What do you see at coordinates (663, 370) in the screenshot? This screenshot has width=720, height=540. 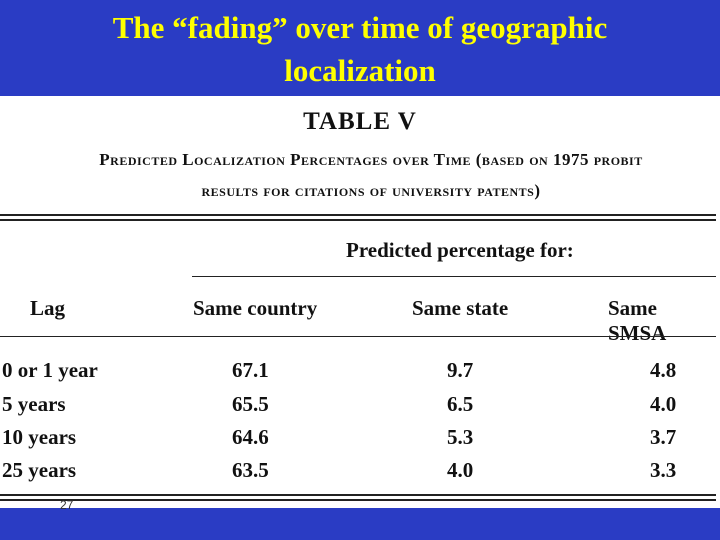 I see `cell-r1-same-smsa: 4.8` at bounding box center [663, 370].